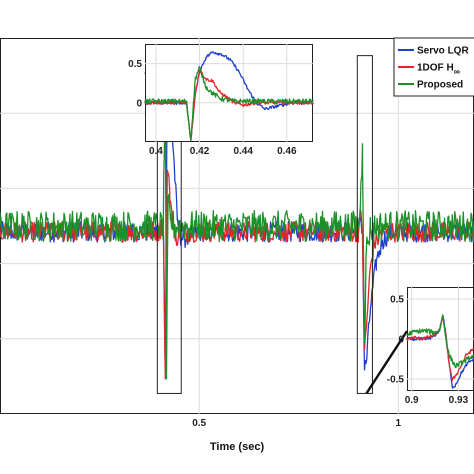  I want to click on inset-top-xtick-label-1: 0.42, so click(200, 151).